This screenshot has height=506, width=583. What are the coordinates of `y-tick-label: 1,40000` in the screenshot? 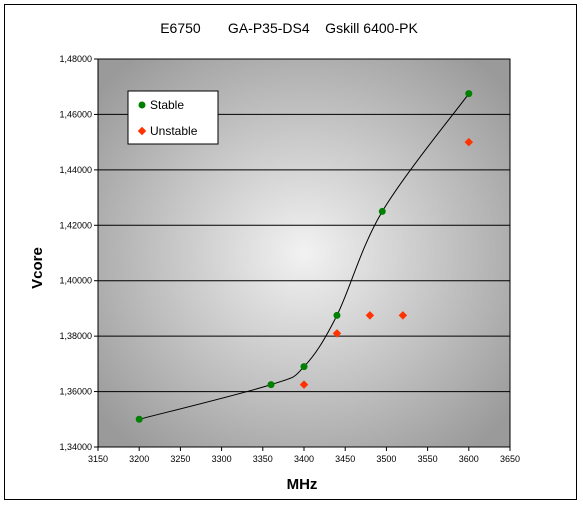 It's located at (75, 281).